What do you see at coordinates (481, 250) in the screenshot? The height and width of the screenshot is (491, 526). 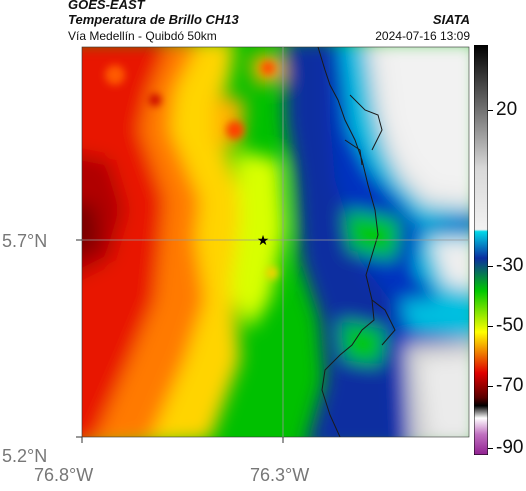 I see `colorbar` at bounding box center [481, 250].